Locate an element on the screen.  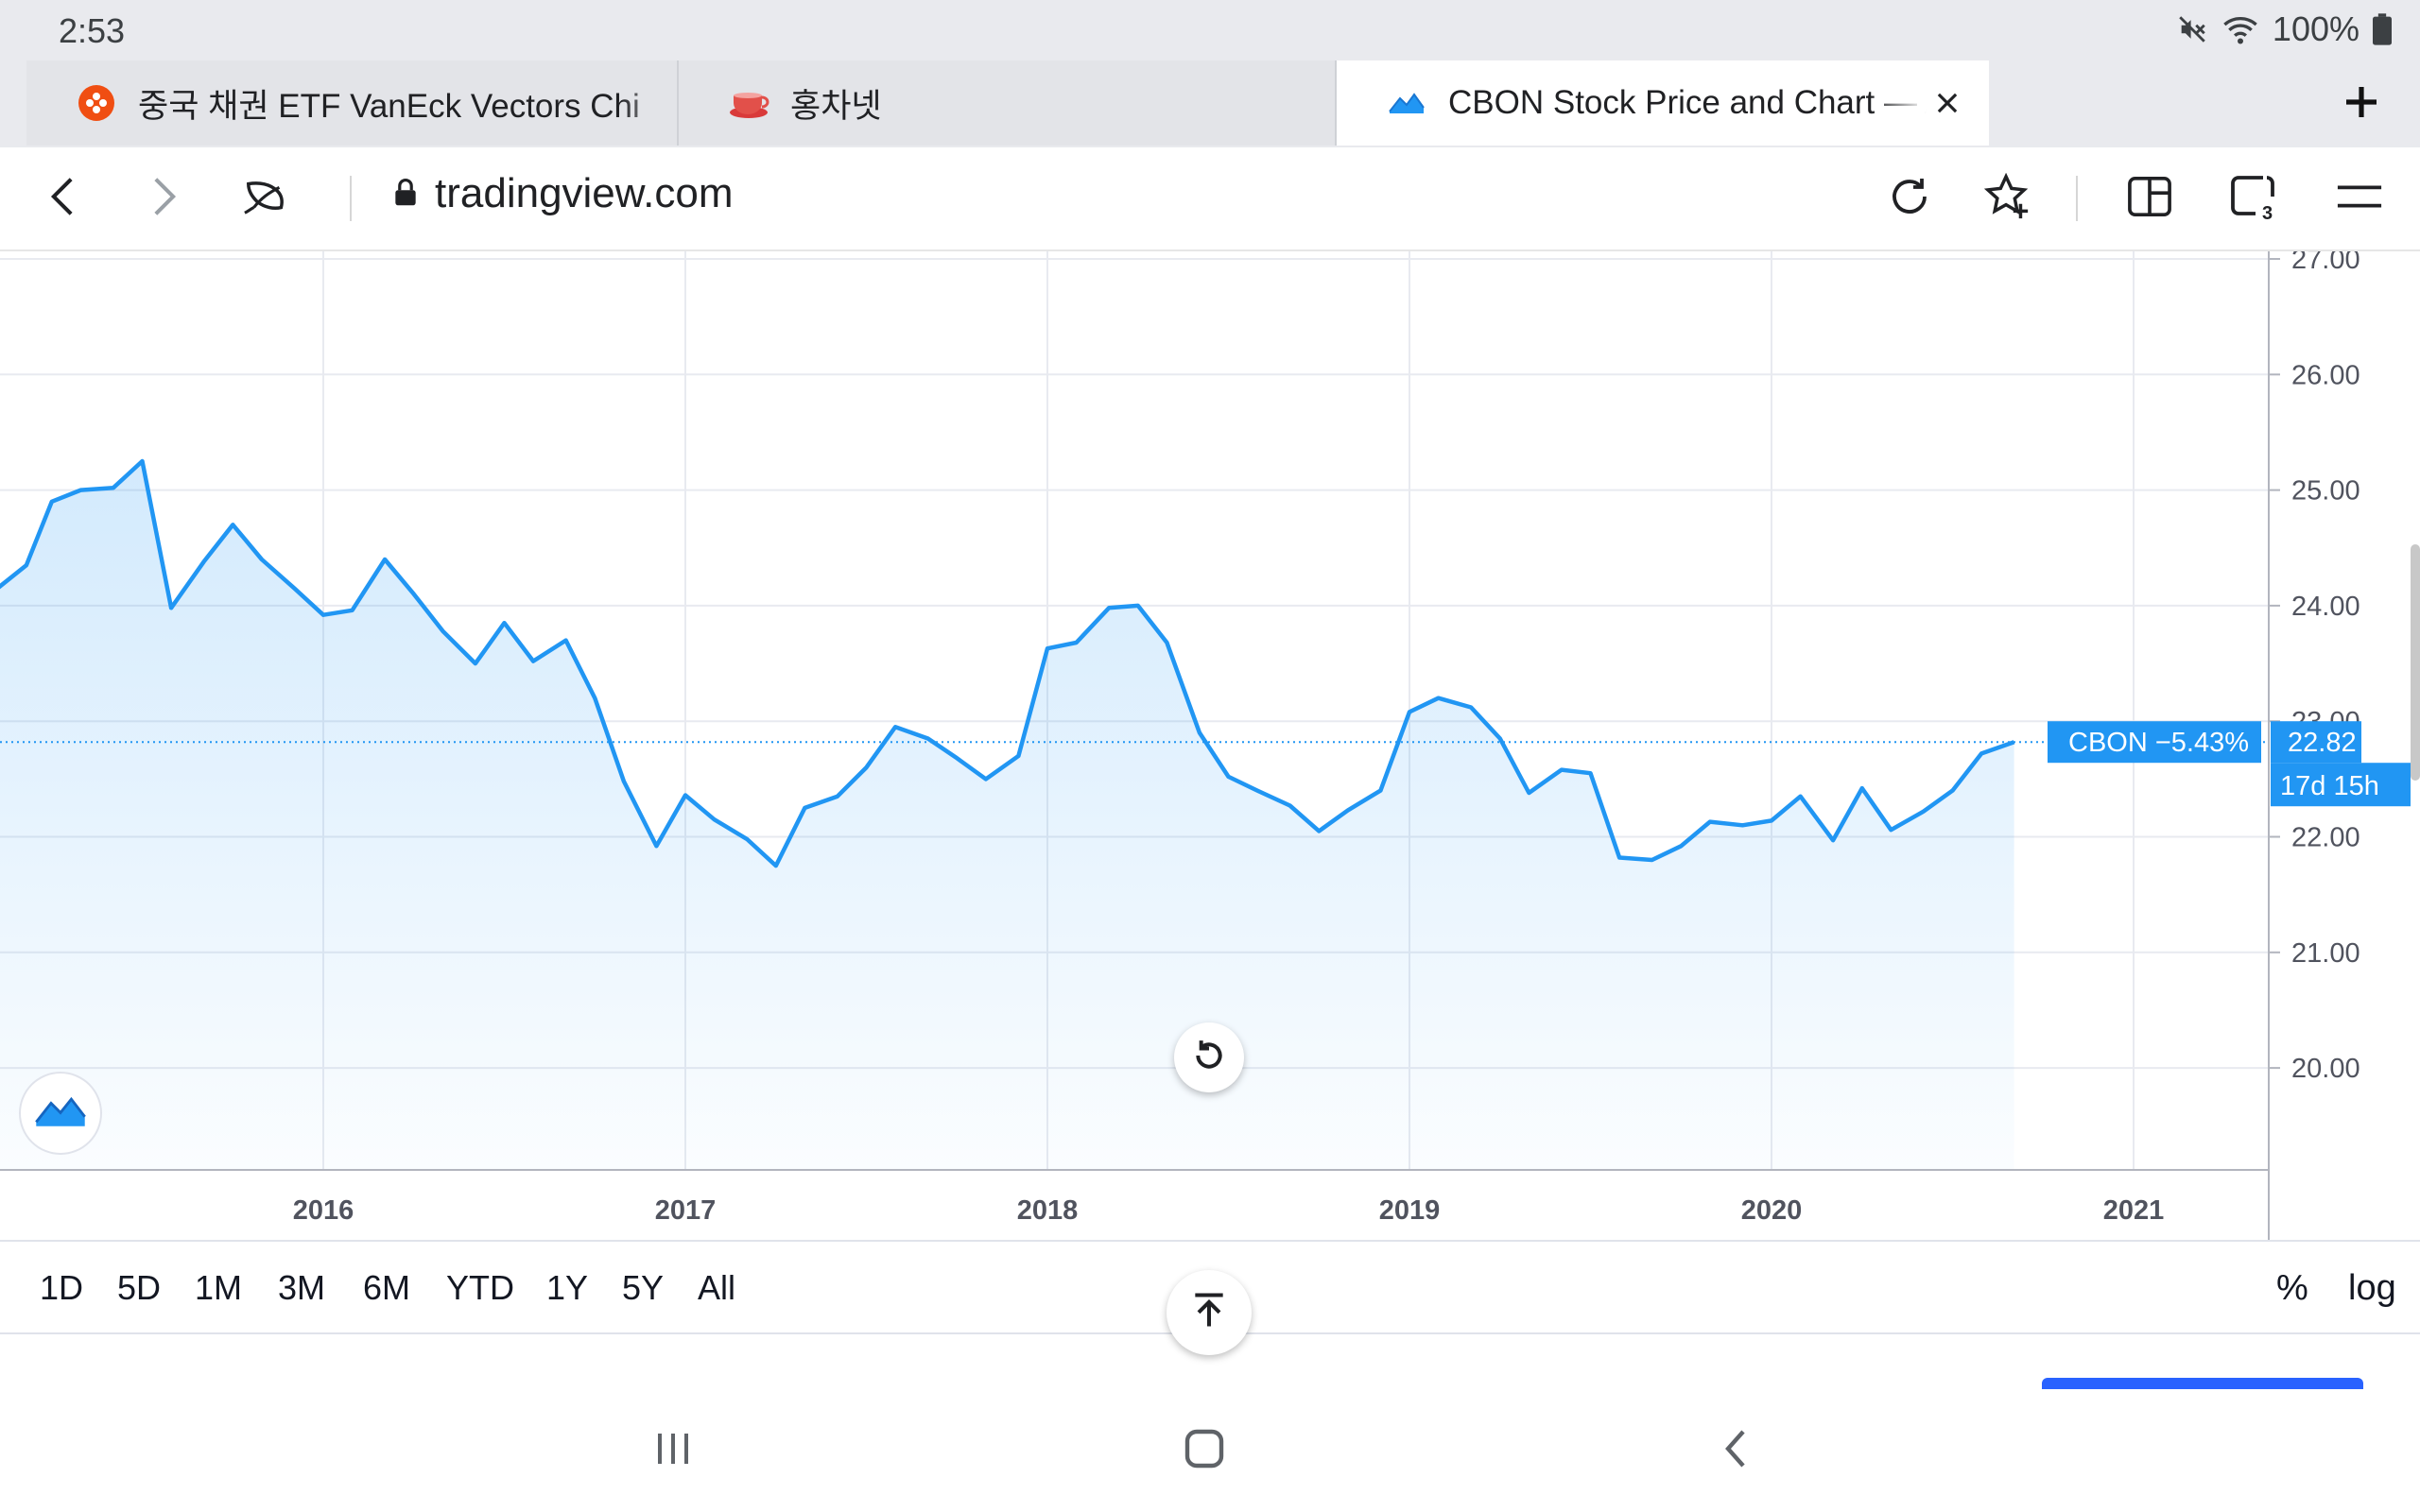
time-tick-label: 2019 is located at coordinates (1410, 1210).